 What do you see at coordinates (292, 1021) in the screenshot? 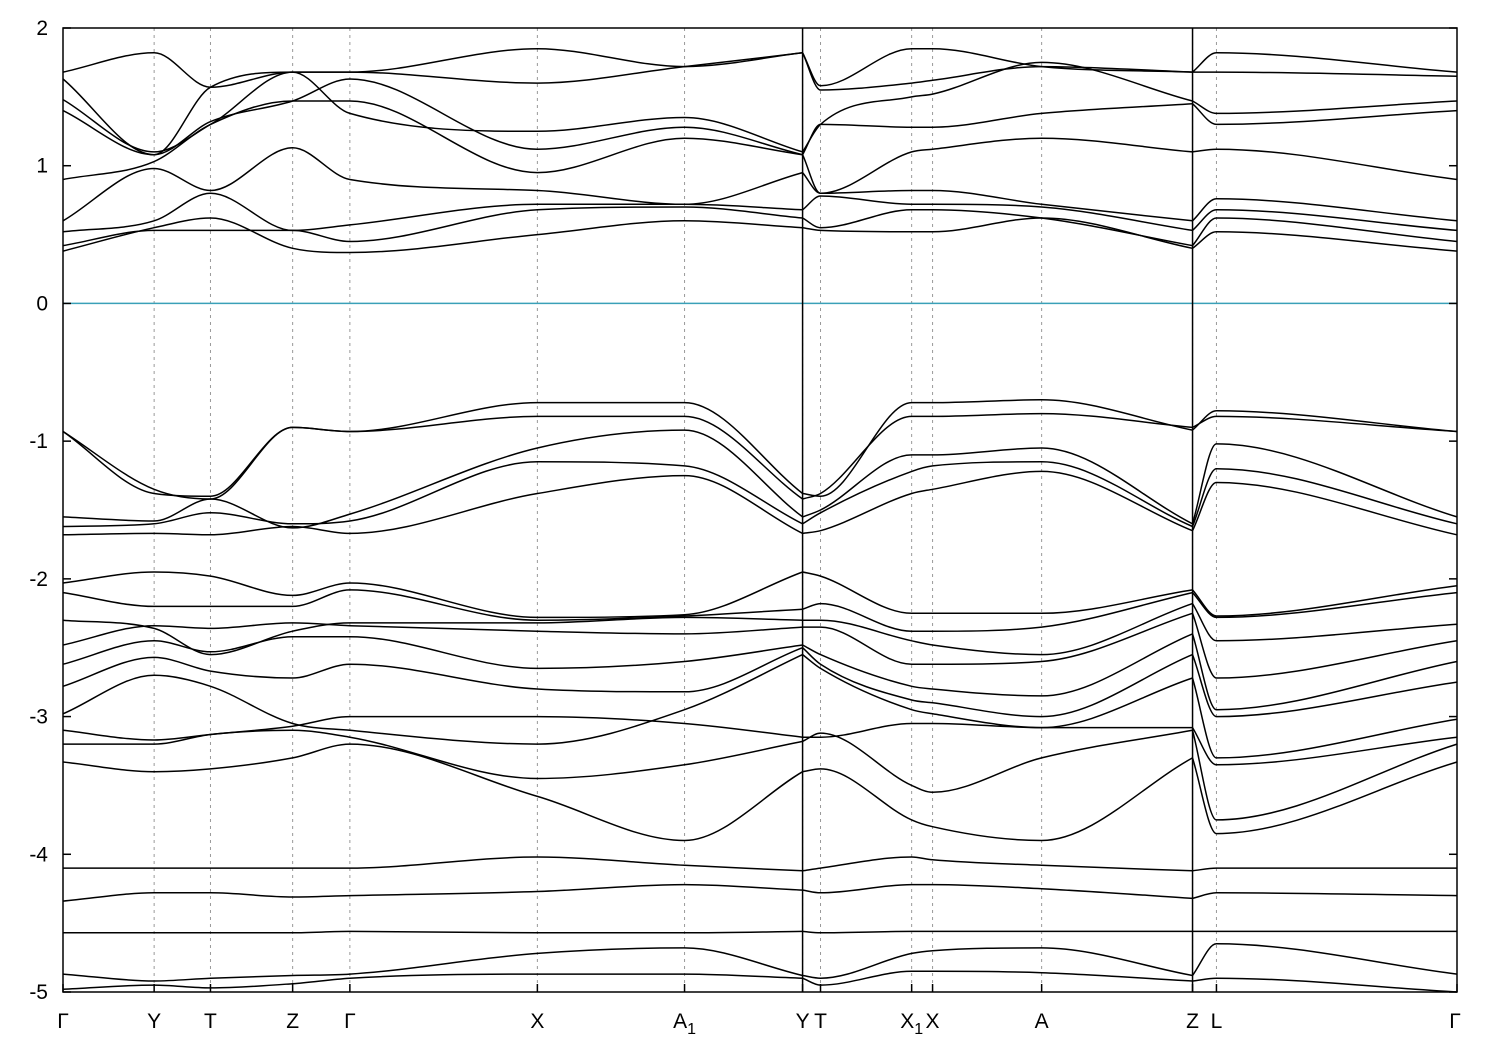
I see `x-tick-label-main: Z` at bounding box center [292, 1021].